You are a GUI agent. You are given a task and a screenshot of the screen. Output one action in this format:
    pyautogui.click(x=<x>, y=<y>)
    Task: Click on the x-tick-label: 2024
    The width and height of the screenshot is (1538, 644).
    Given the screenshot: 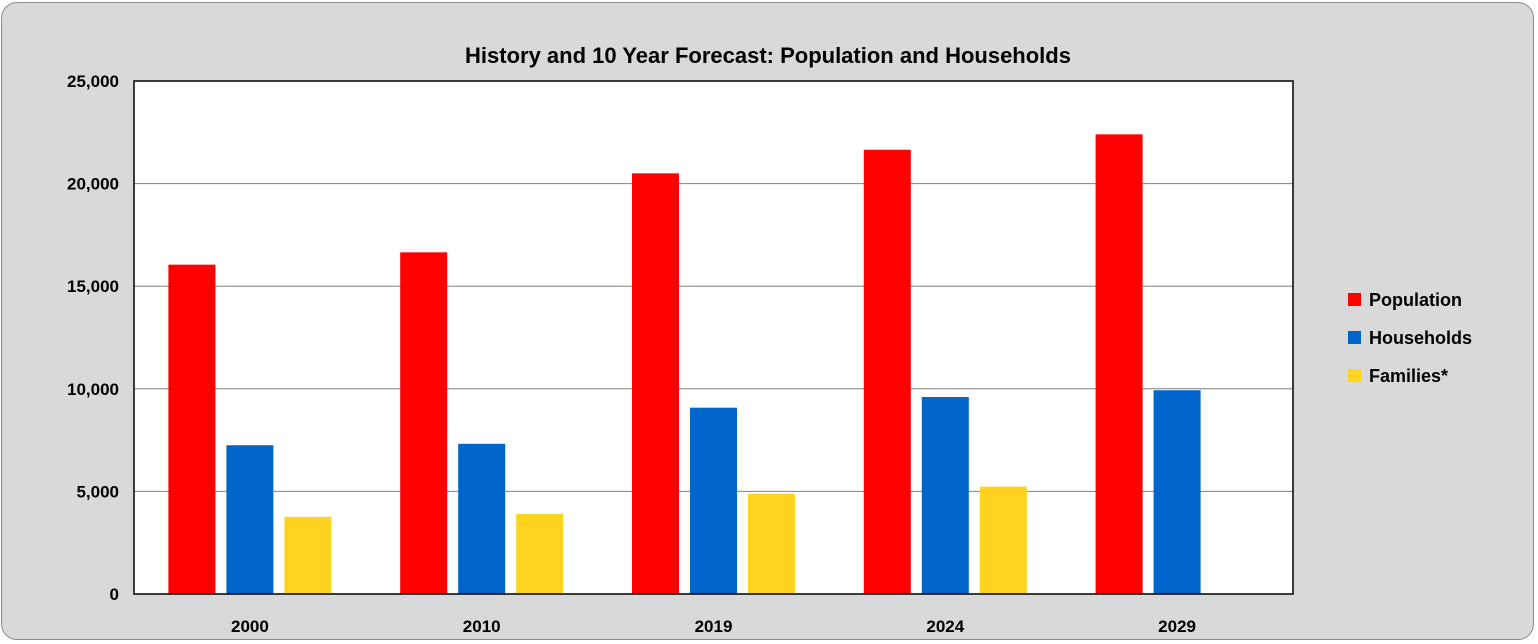 What is the action you would take?
    pyautogui.click(x=945, y=626)
    